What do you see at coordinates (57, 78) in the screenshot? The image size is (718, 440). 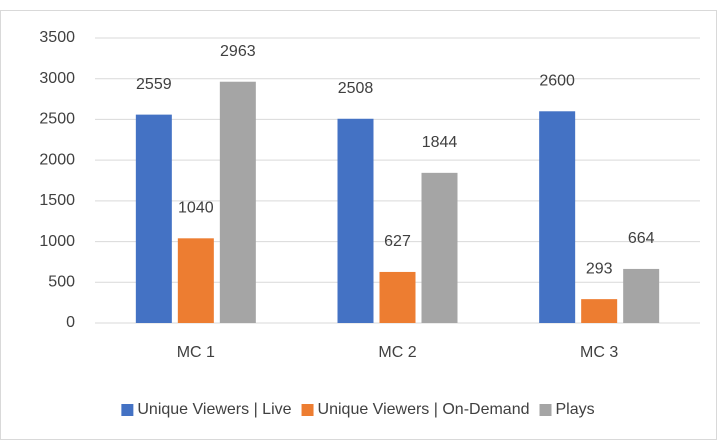 I see `y-tick-label: 3000` at bounding box center [57, 78].